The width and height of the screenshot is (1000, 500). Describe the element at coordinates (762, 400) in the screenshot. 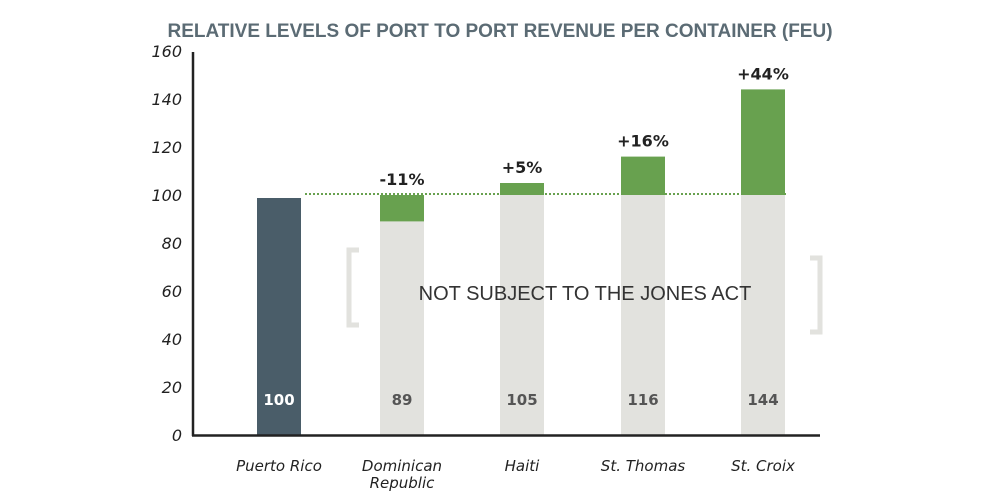

I see `value-label: 144` at that location.